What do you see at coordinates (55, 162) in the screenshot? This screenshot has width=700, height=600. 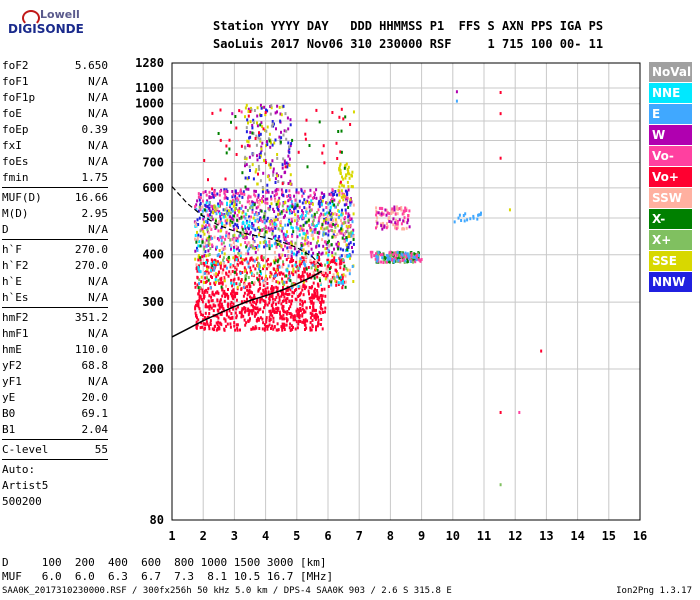 I see `param-row: foEs N/A` at bounding box center [55, 162].